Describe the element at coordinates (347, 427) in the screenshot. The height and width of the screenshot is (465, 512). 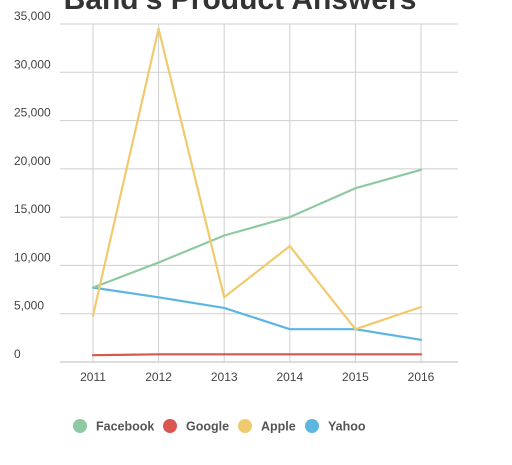
I see `legend-label-yahoo: Yahoo` at that location.